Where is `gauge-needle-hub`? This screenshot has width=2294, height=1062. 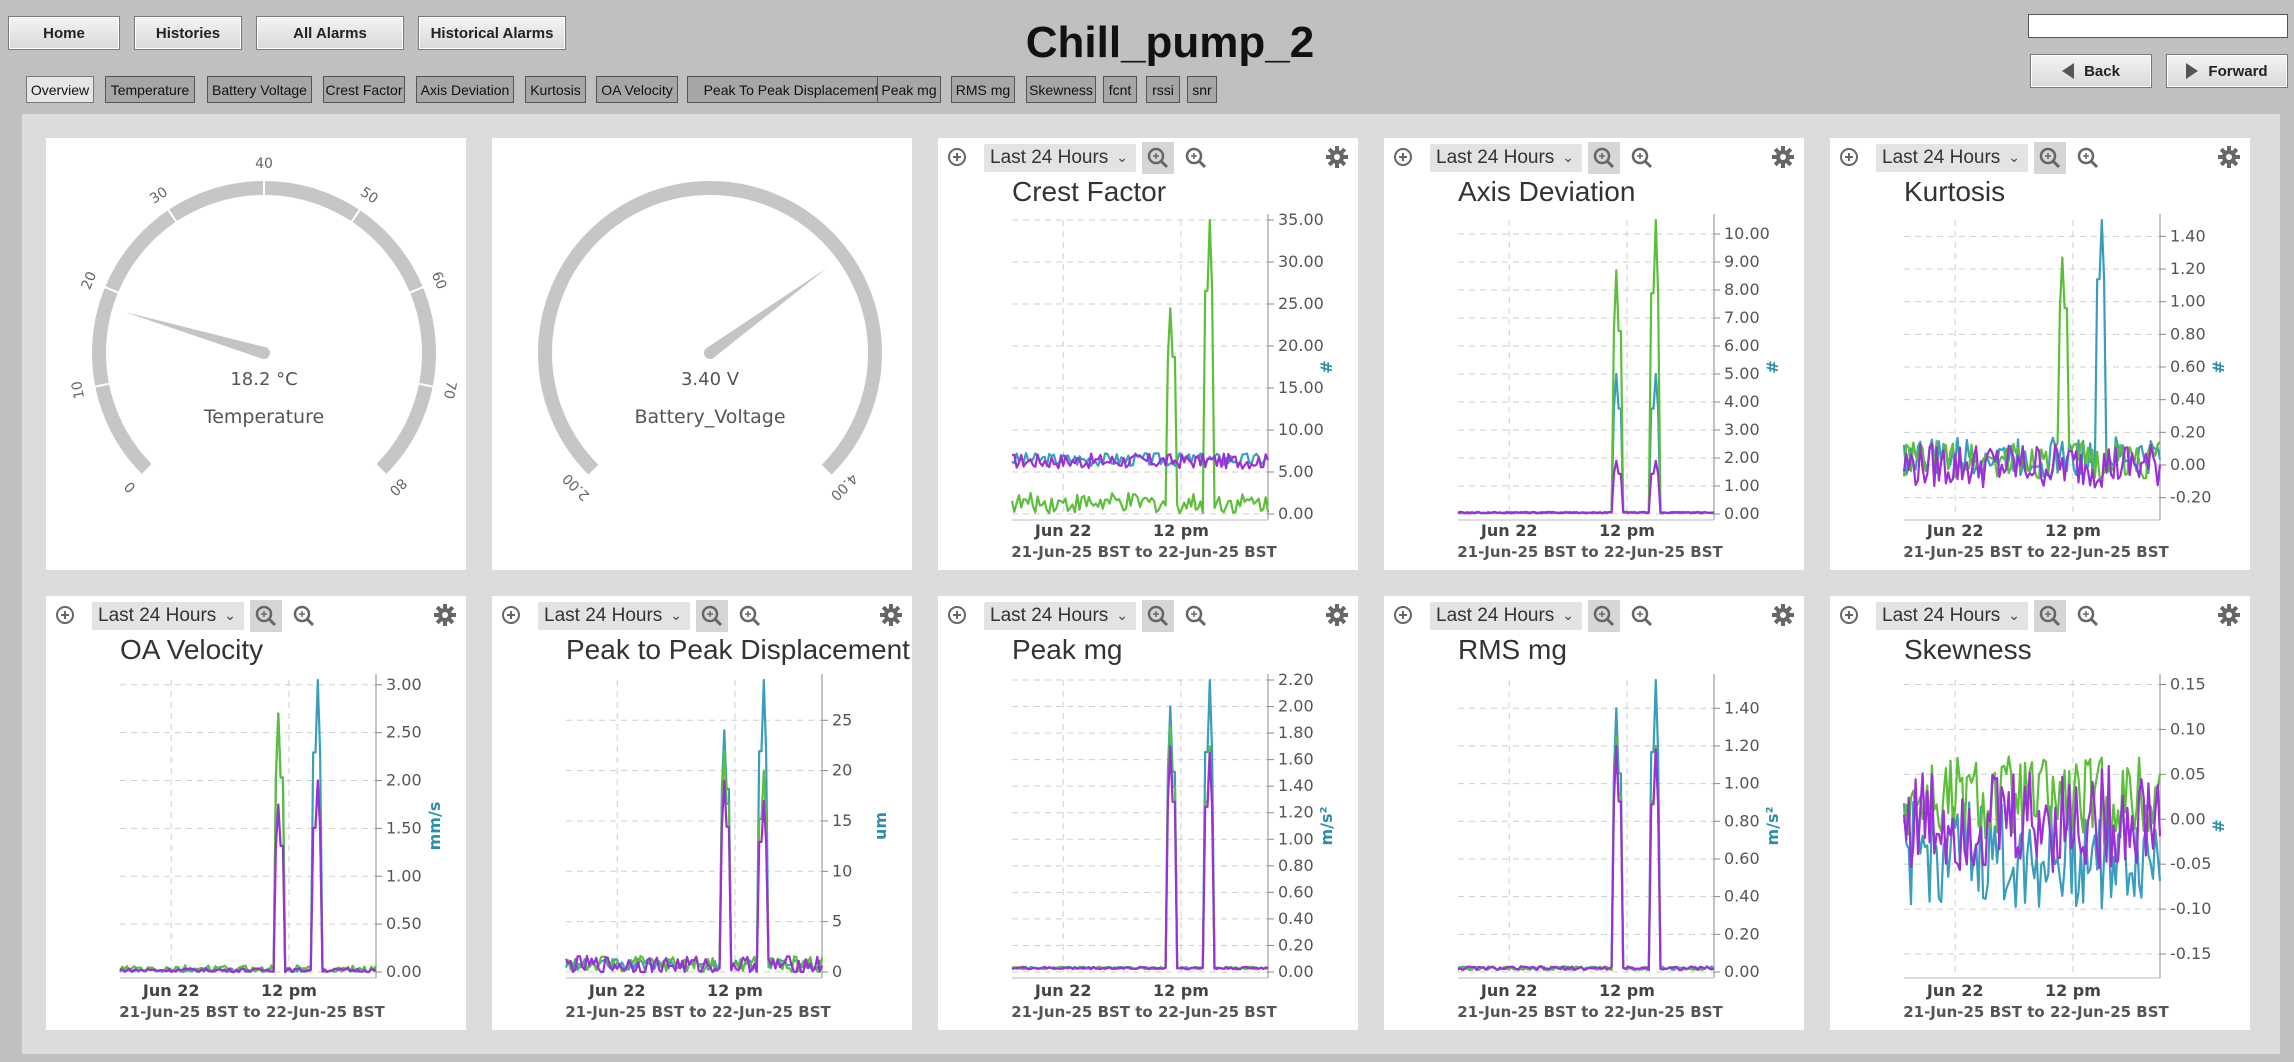
gauge-needle-hub is located at coordinates (264, 353).